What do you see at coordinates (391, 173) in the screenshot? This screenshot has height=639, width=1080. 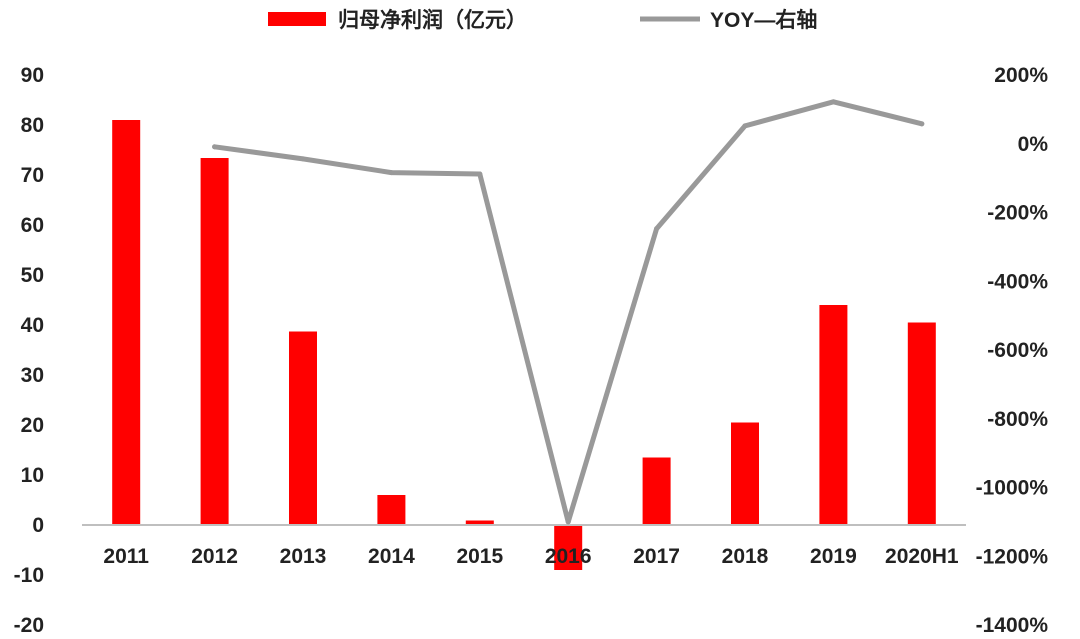 I see `yoy-point-2014` at bounding box center [391, 173].